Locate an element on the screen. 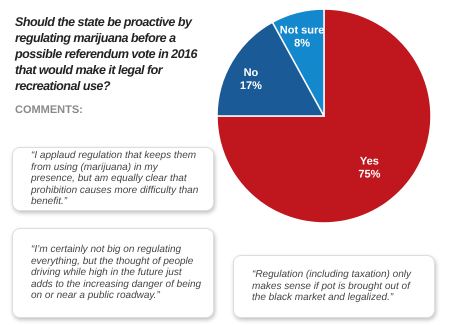  data-label: 8% is located at coordinates (302, 44).